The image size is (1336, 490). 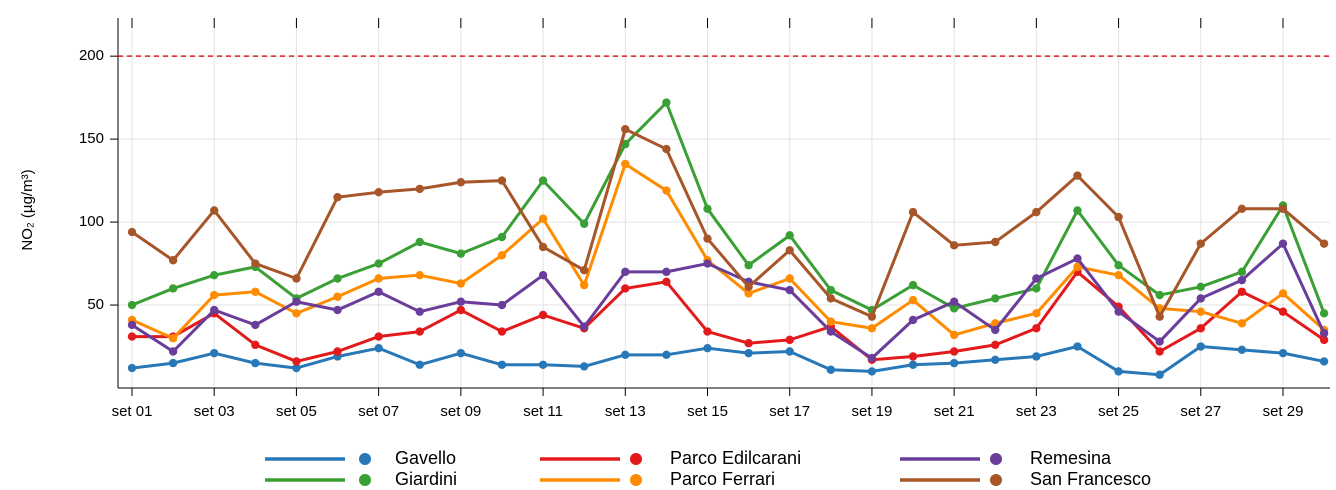 I want to click on x-tick-label: set 29, so click(x=1283, y=411).